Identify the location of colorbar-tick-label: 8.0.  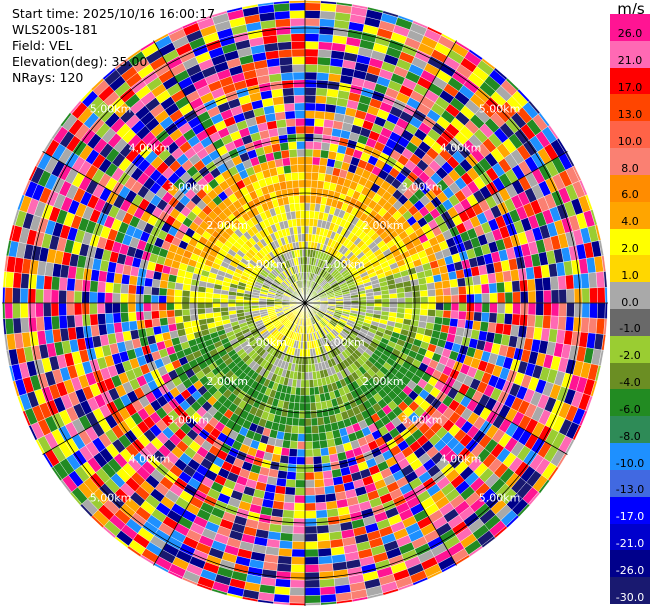
(630, 168).